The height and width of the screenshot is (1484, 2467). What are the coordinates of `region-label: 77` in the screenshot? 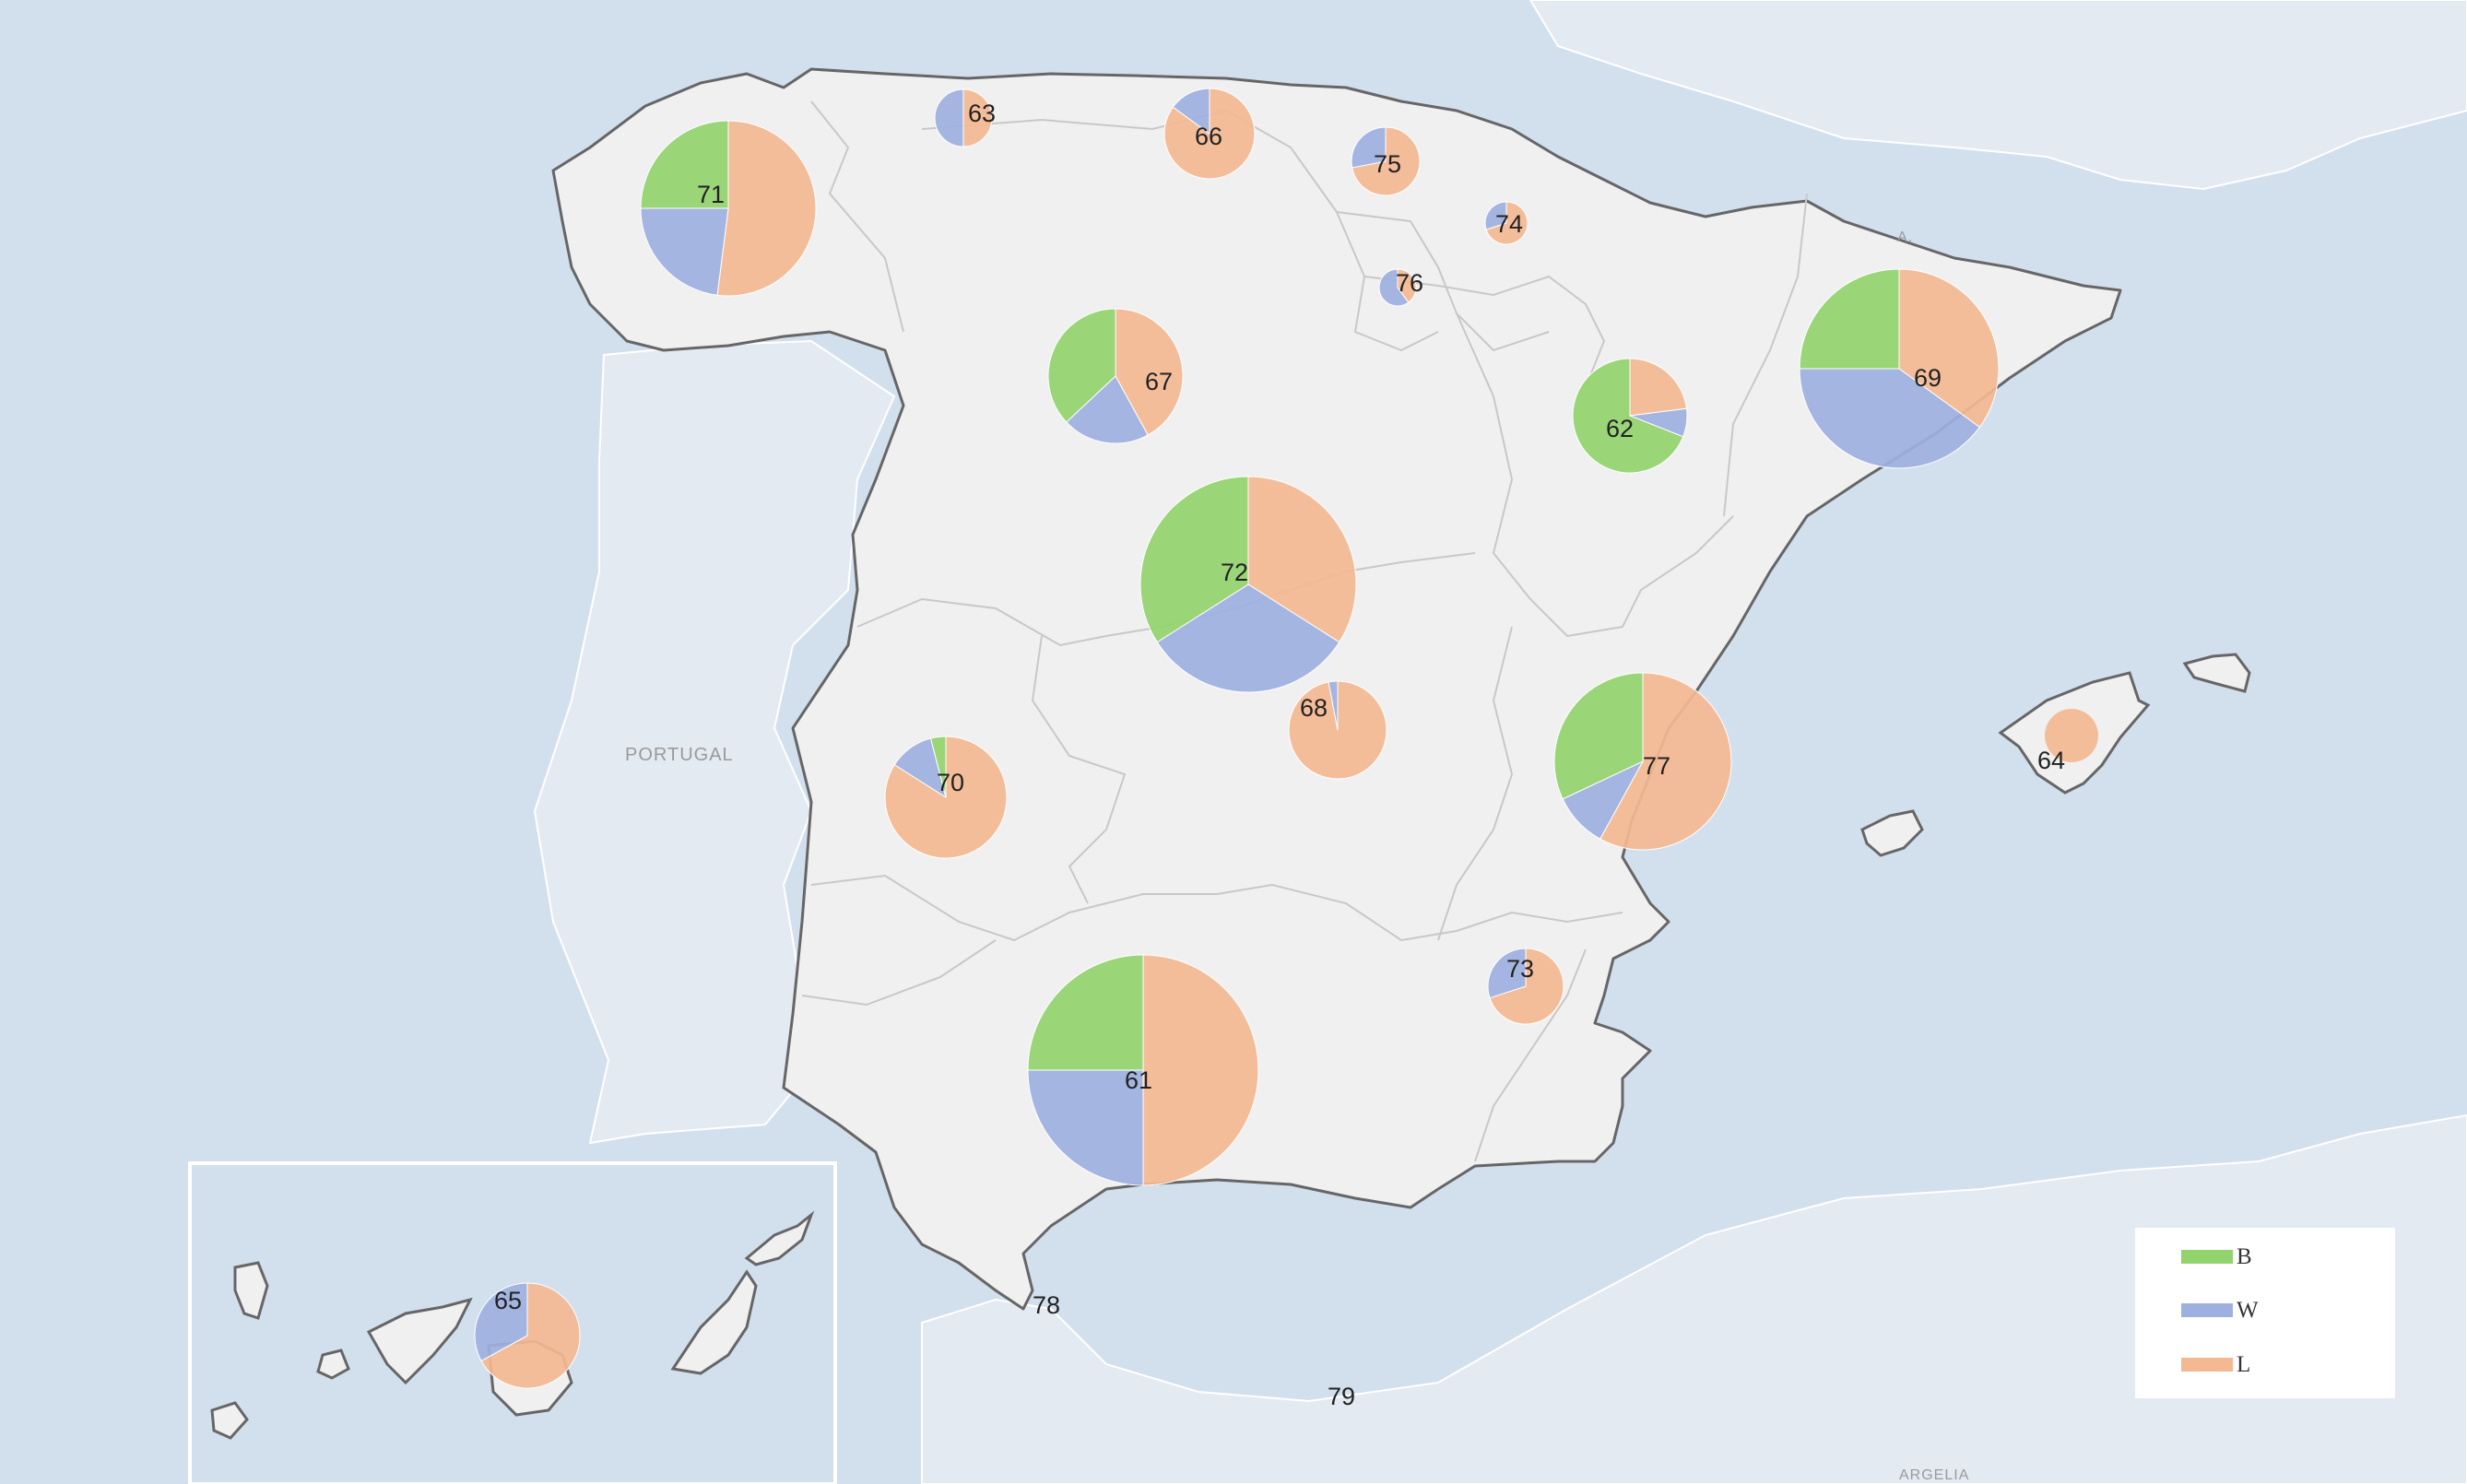 It's located at (1656, 766).